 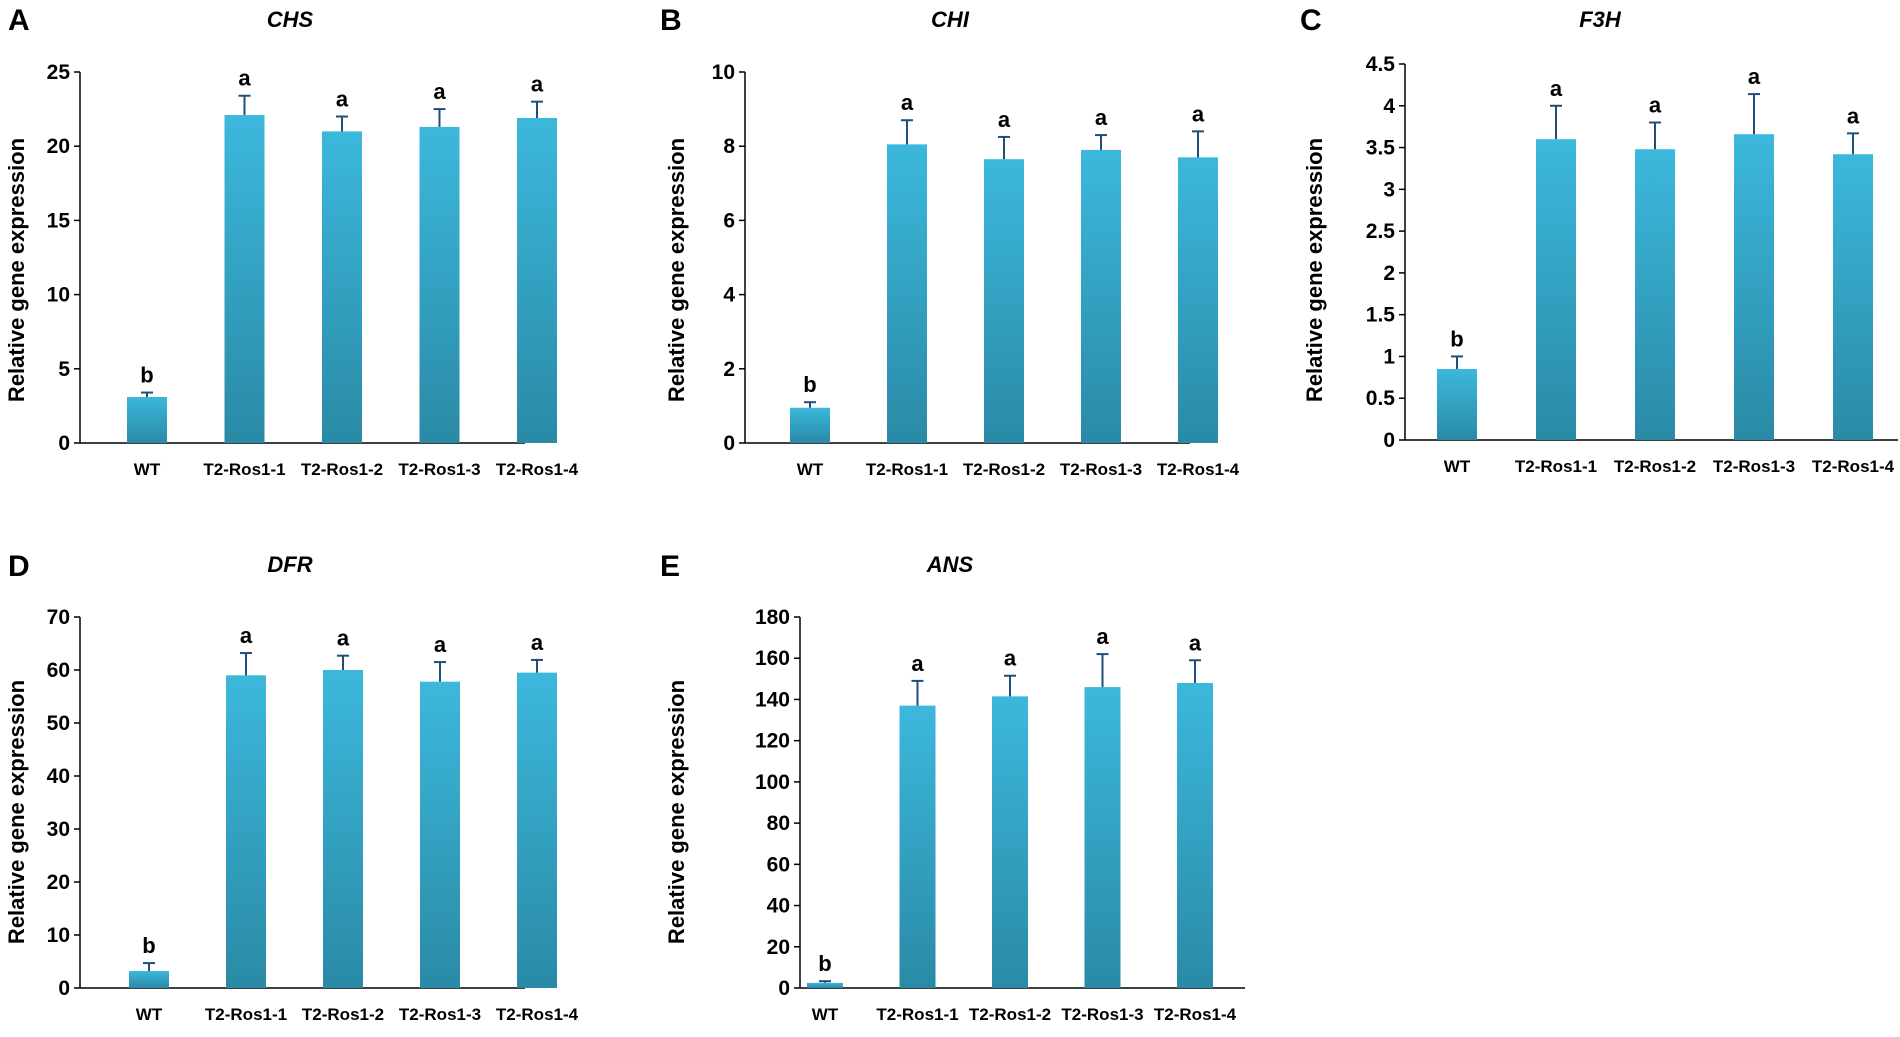 What do you see at coordinates (1381, 64) in the screenshot?
I see `y-tick-label: 4.5` at bounding box center [1381, 64].